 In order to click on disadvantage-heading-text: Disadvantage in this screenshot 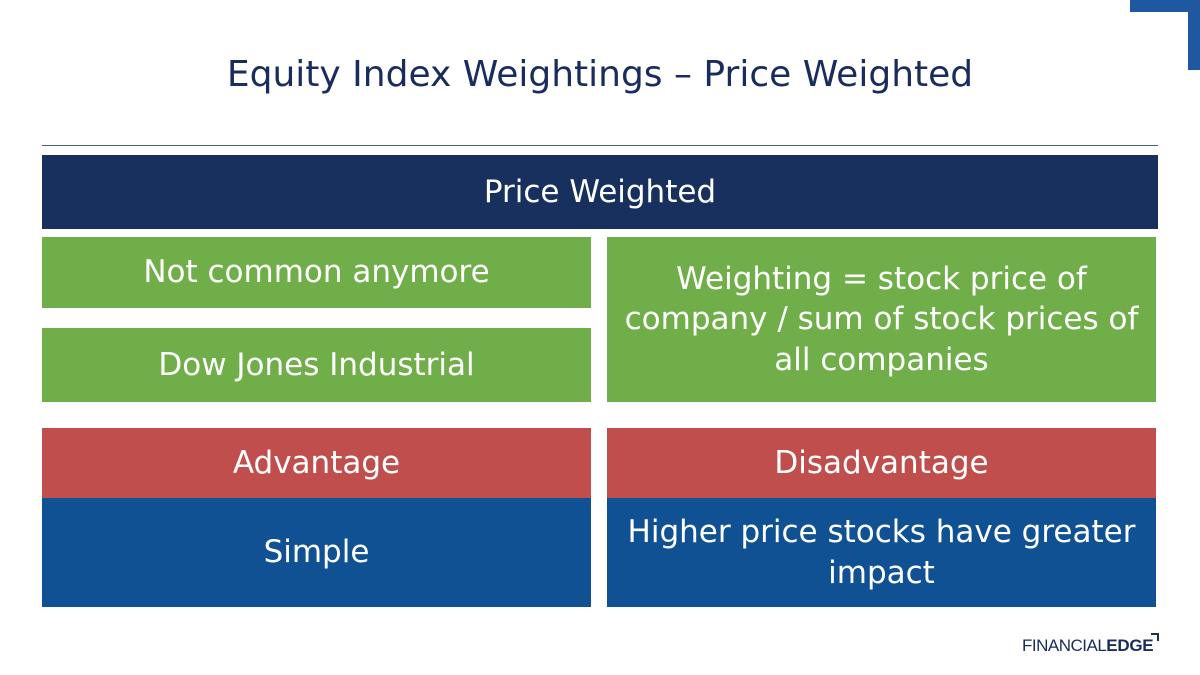, I will do `click(881, 462)`.